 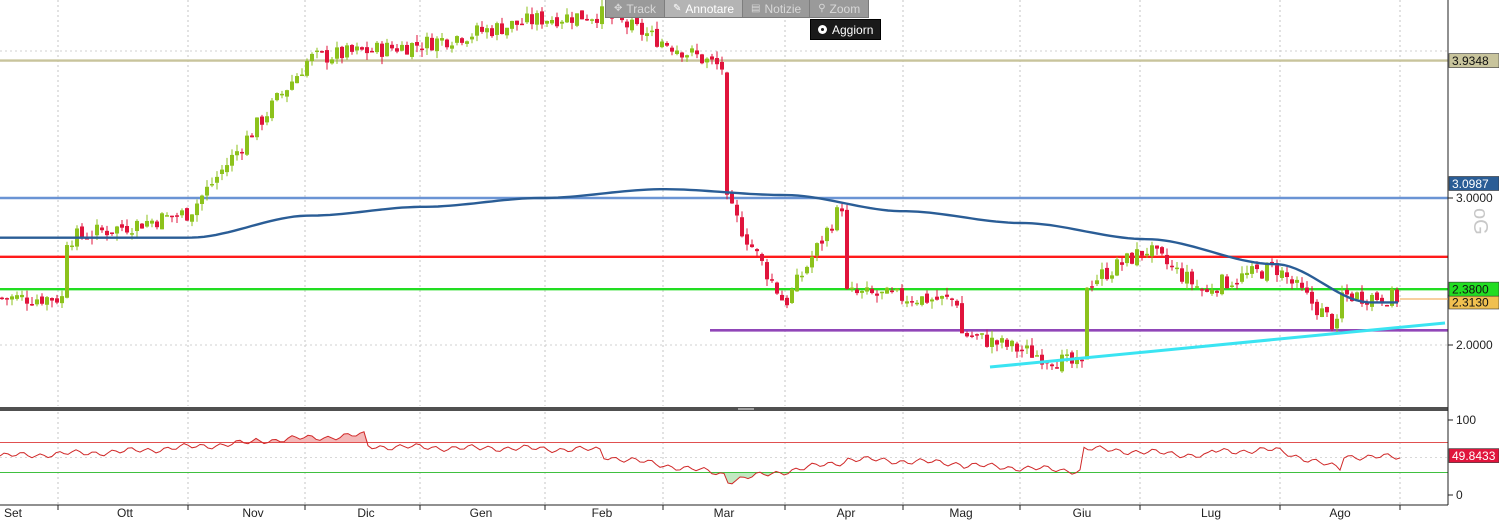 I want to click on support-trendline, so click(x=1217, y=345).